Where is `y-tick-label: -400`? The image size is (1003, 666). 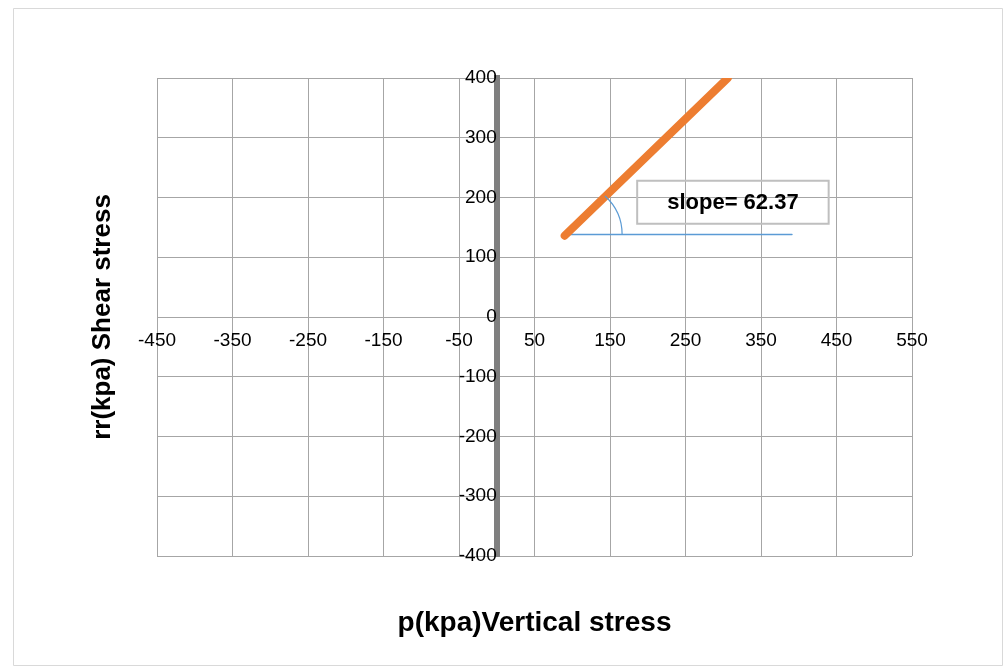 y-tick-label: -400 is located at coordinates (477, 555).